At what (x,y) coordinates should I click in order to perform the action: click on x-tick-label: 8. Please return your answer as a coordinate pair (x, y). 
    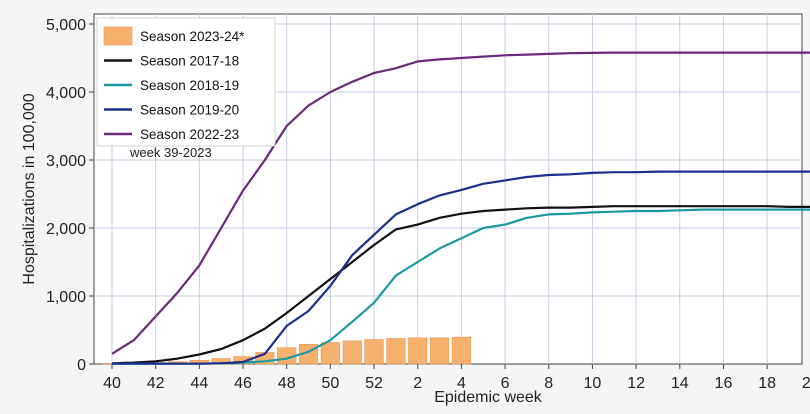
    Looking at the image, I should click on (548, 383).